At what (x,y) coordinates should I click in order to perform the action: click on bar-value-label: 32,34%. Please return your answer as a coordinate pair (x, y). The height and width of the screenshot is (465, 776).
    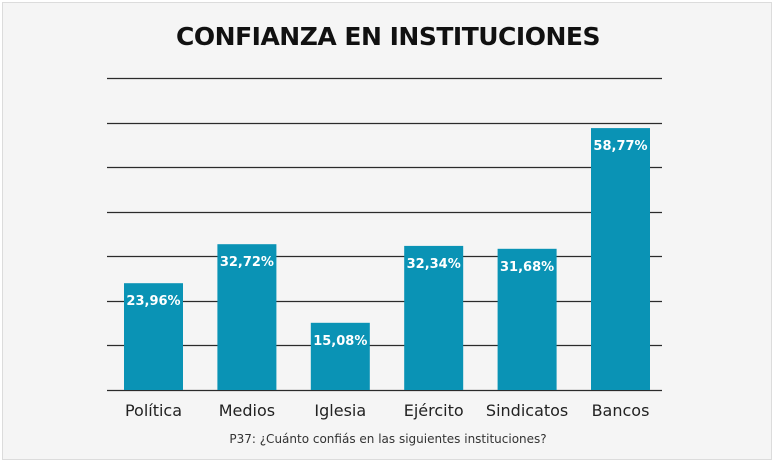
    Looking at the image, I should click on (434, 264).